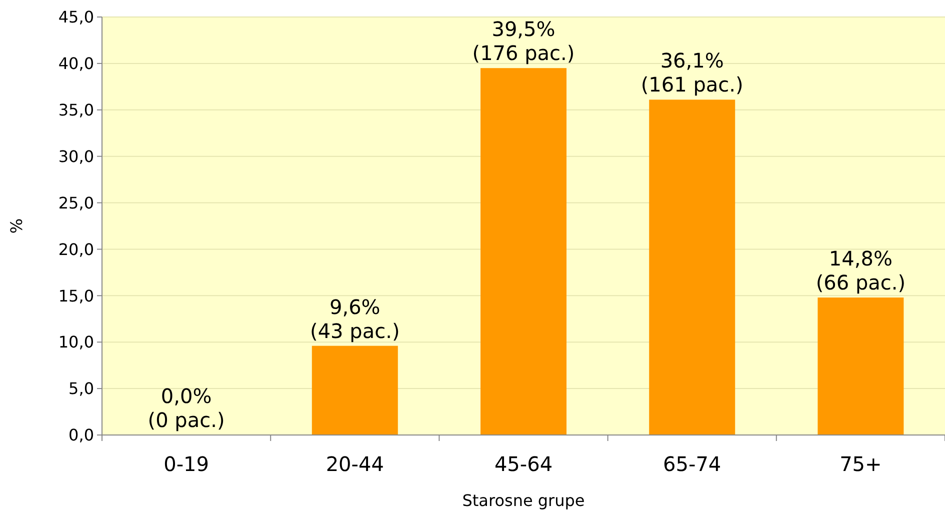  What do you see at coordinates (76, 110) in the screenshot?
I see `y-tick-label: 35,0` at bounding box center [76, 110].